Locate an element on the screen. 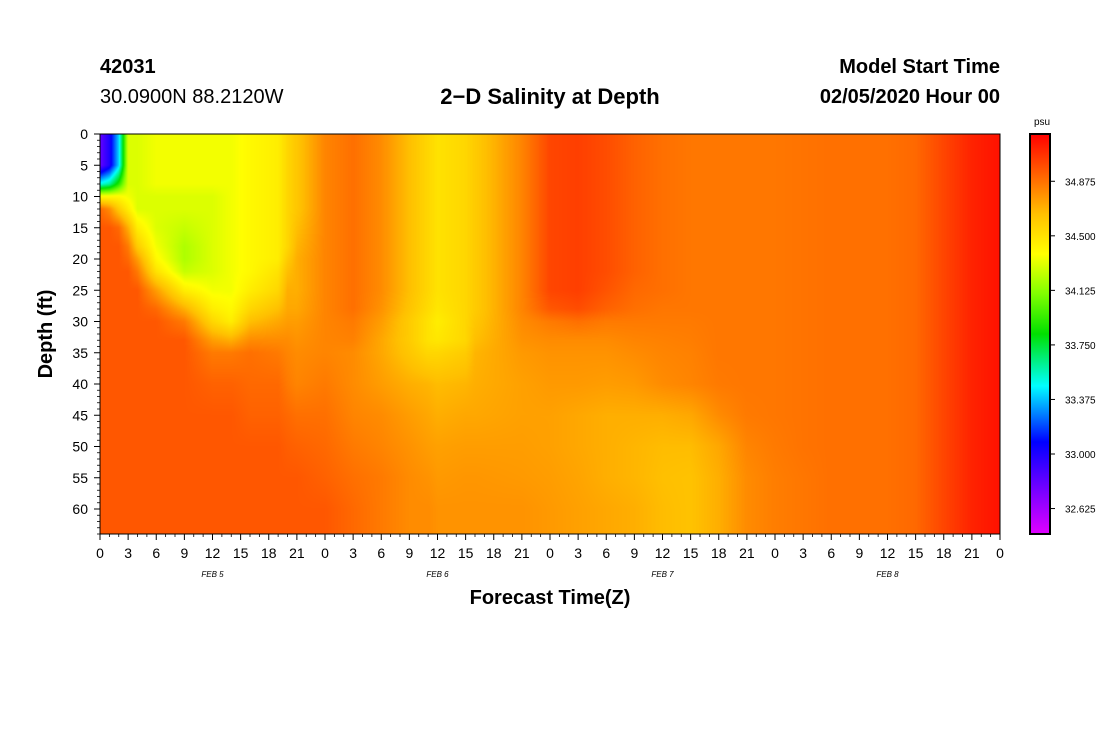  y-tick-label: 25 is located at coordinates (80, 290).